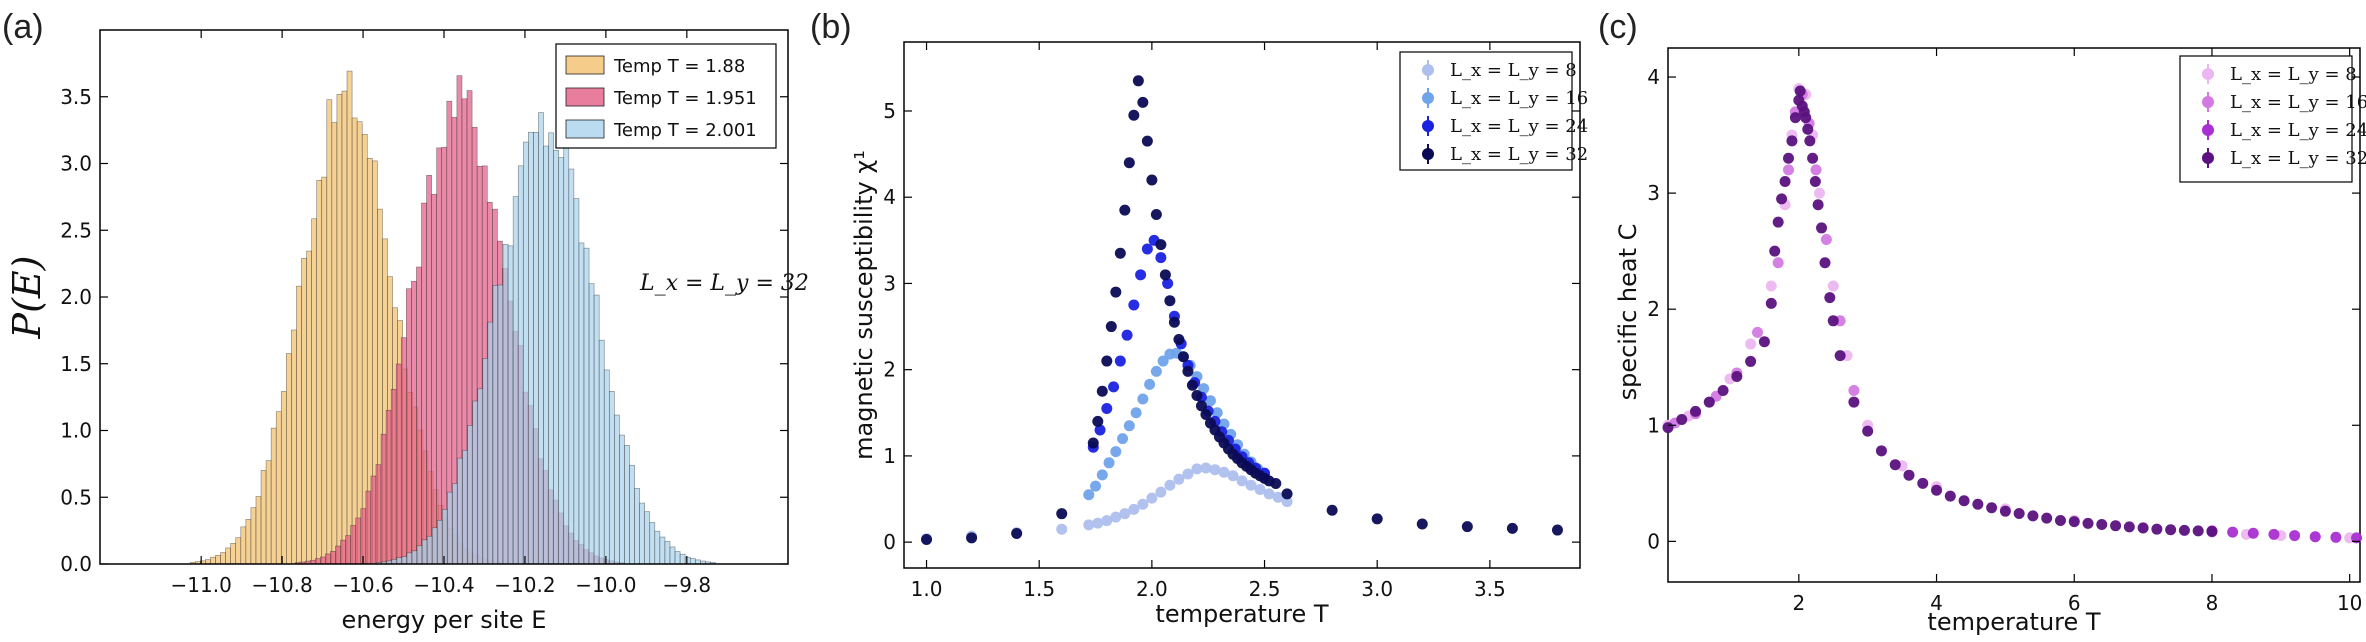 Image resolution: width=2366 pixels, height=642 pixels. Describe the element at coordinates (1519, 126) in the screenshot. I see `legend-label: L_x = L_y = 24` at that location.